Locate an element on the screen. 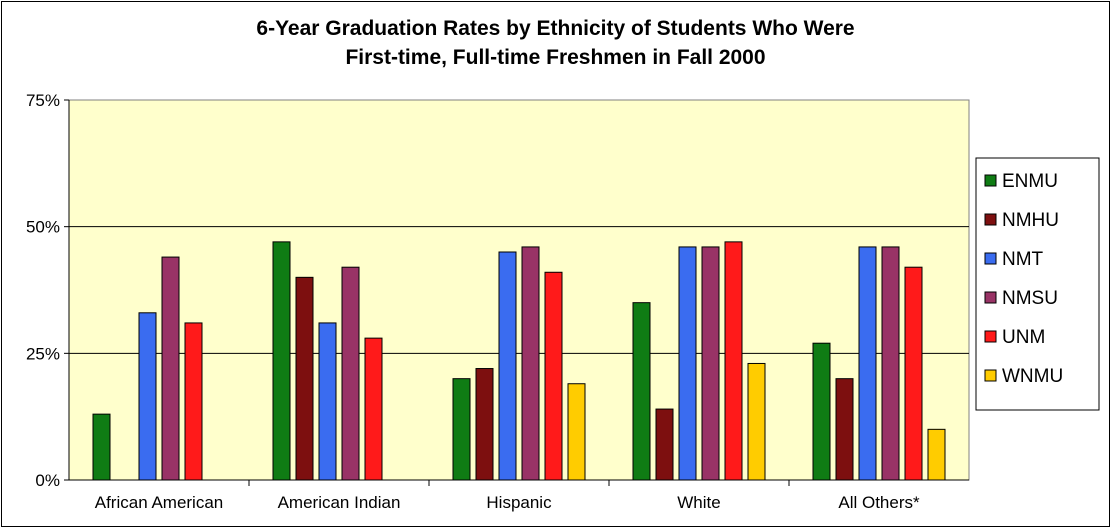 Image resolution: width=1111 pixels, height=528 pixels. legend-label-nmsu: NMSU is located at coordinates (1030, 298).